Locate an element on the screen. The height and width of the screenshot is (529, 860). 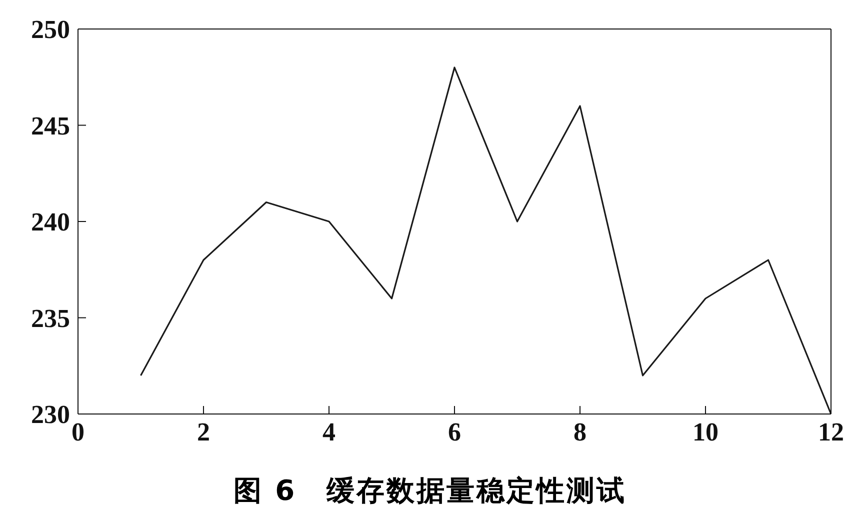
y-tick-label: 235 is located at coordinates (50, 318).